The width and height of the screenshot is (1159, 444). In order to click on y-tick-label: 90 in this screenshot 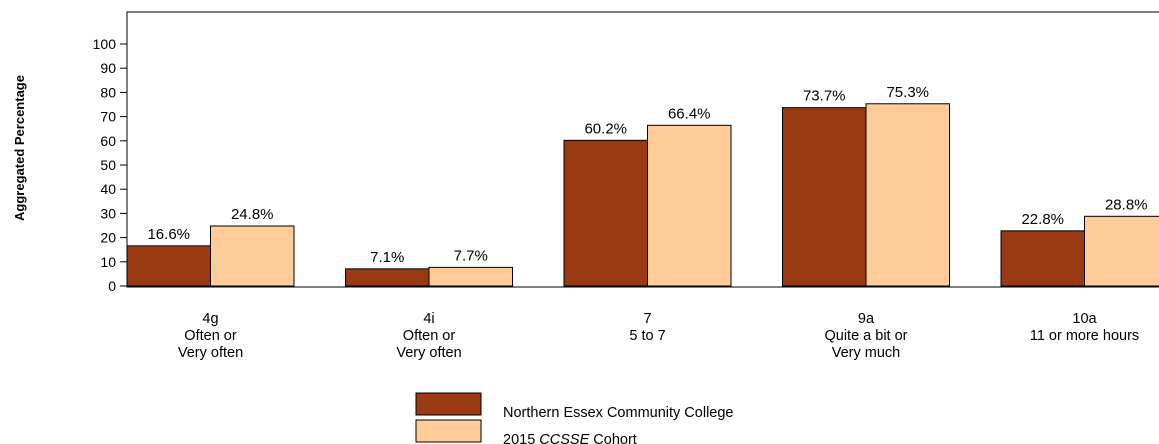, I will do `click(108, 68)`.